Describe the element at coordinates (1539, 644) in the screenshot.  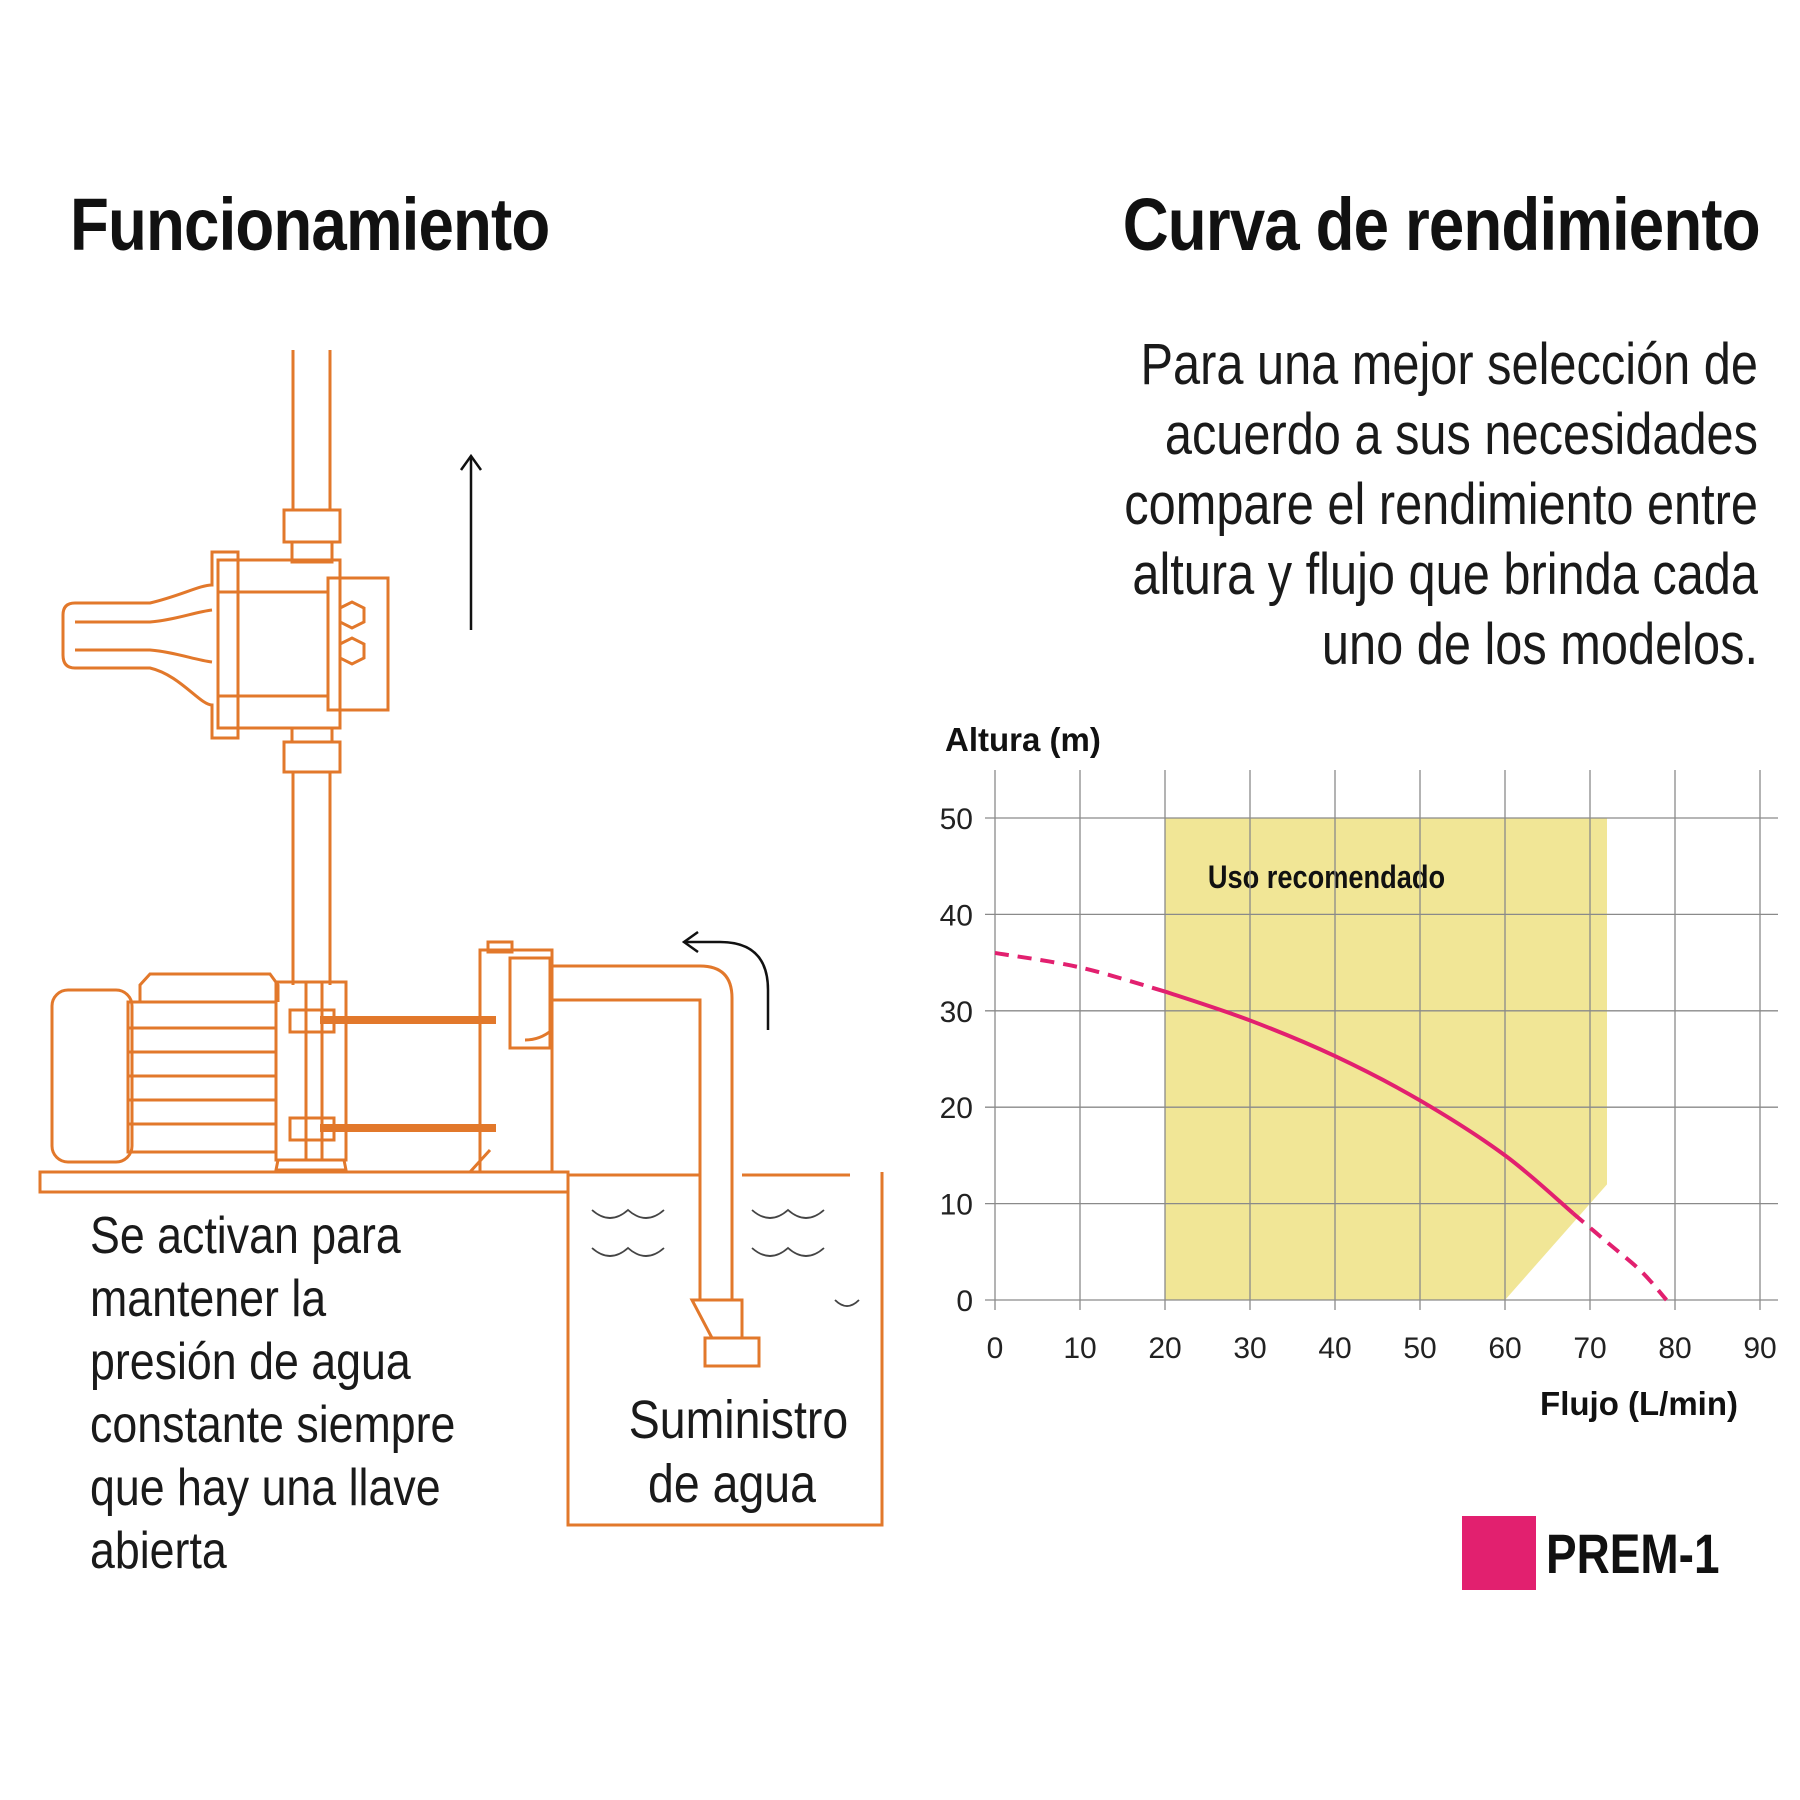
I see `intro-line: uno de los modelos.` at that location.